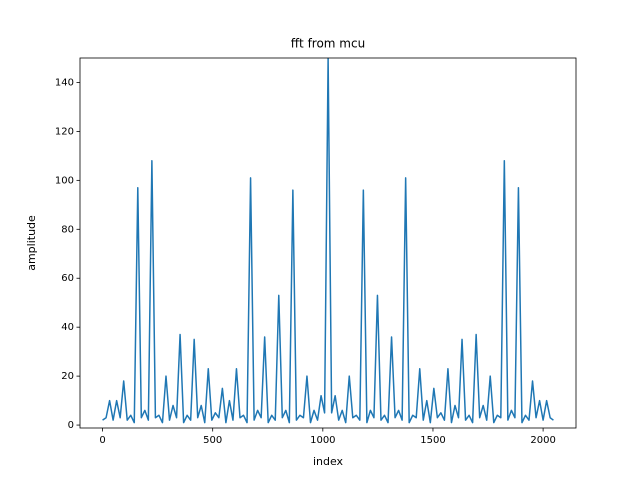 Image resolution: width=640 pixels, height=480 pixels. I want to click on y-tick-label: 120, so click(64, 131).